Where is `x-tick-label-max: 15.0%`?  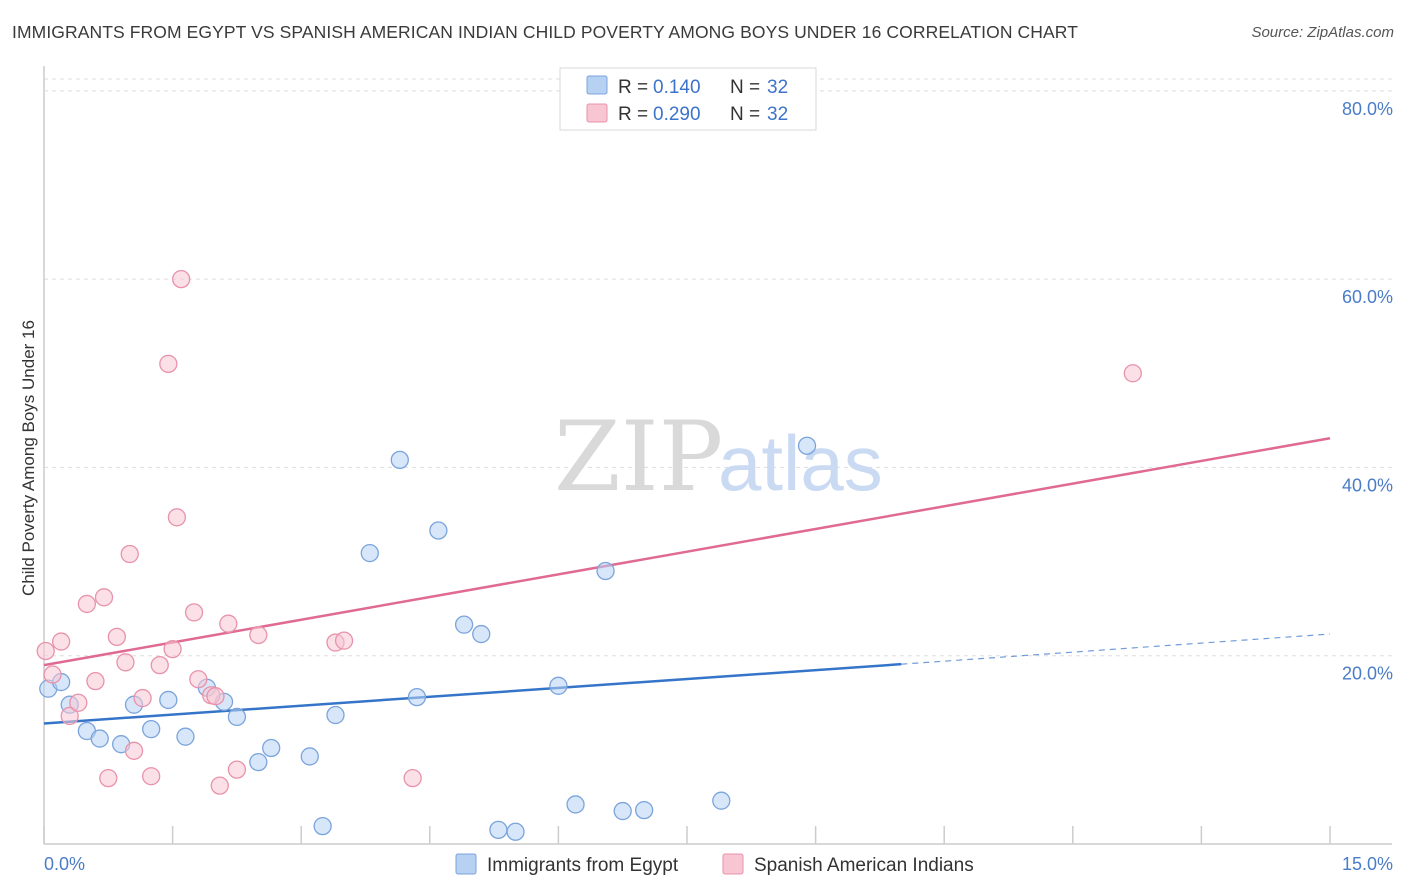 x-tick-label-max: 15.0% is located at coordinates (1367, 864).